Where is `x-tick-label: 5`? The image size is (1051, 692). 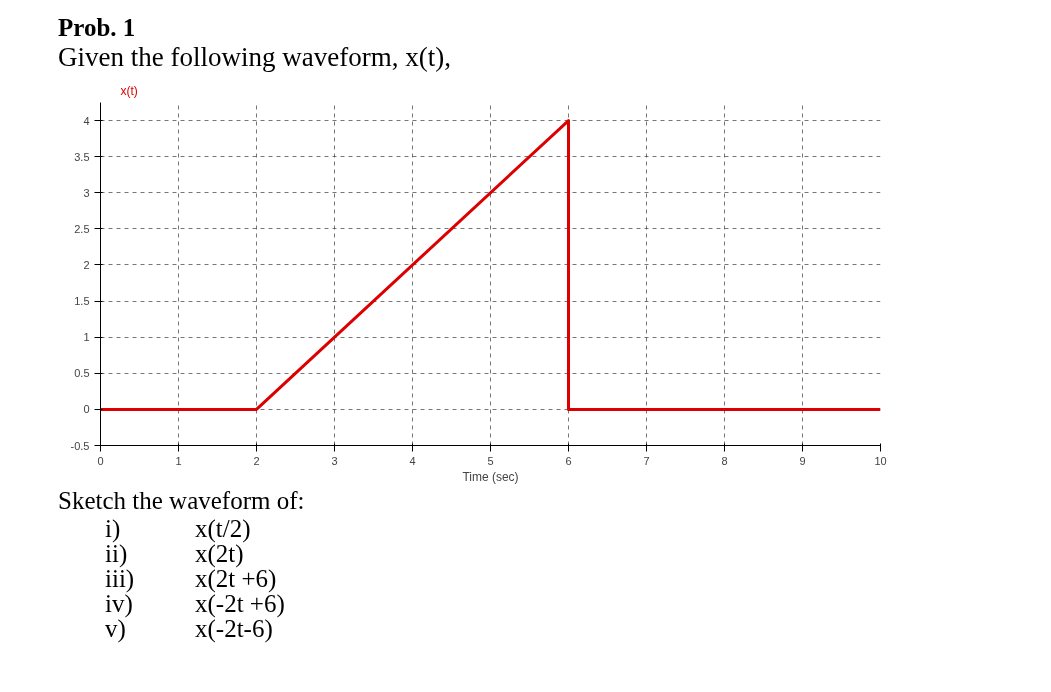 x-tick-label: 5 is located at coordinates (490, 460).